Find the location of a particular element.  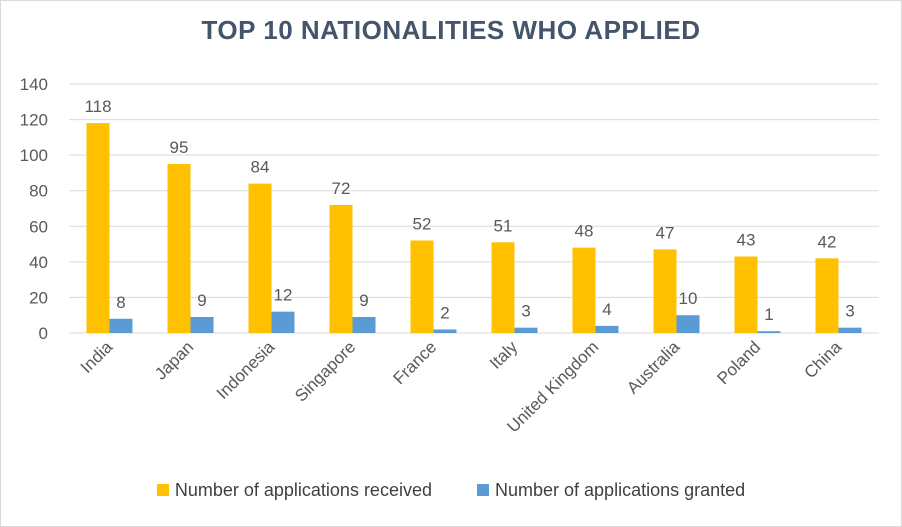

x-tick-label: Indonesia is located at coordinates (246, 370).